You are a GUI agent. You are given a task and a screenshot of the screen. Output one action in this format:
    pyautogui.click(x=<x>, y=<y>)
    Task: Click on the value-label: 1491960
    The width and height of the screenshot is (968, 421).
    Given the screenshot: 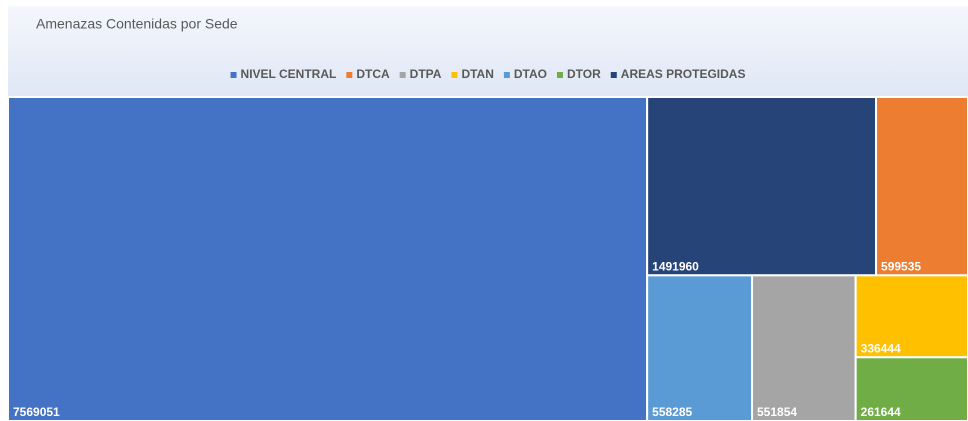 What is the action you would take?
    pyautogui.click(x=675, y=266)
    